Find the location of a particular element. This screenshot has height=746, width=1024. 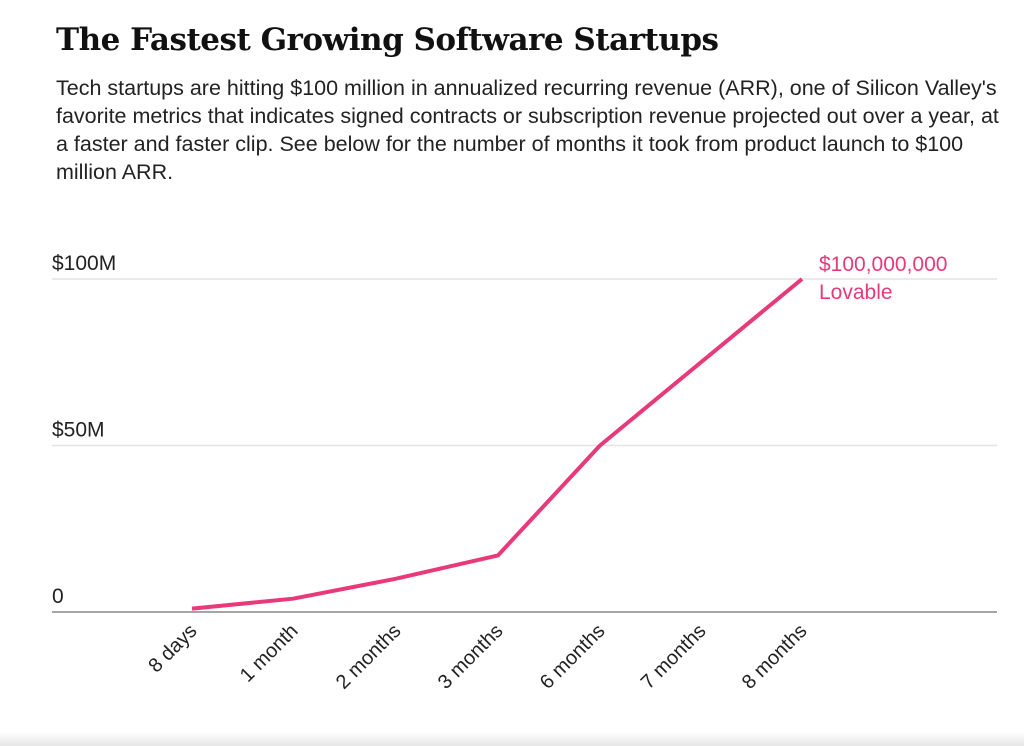

y-tick-label: 0 is located at coordinates (58, 596).